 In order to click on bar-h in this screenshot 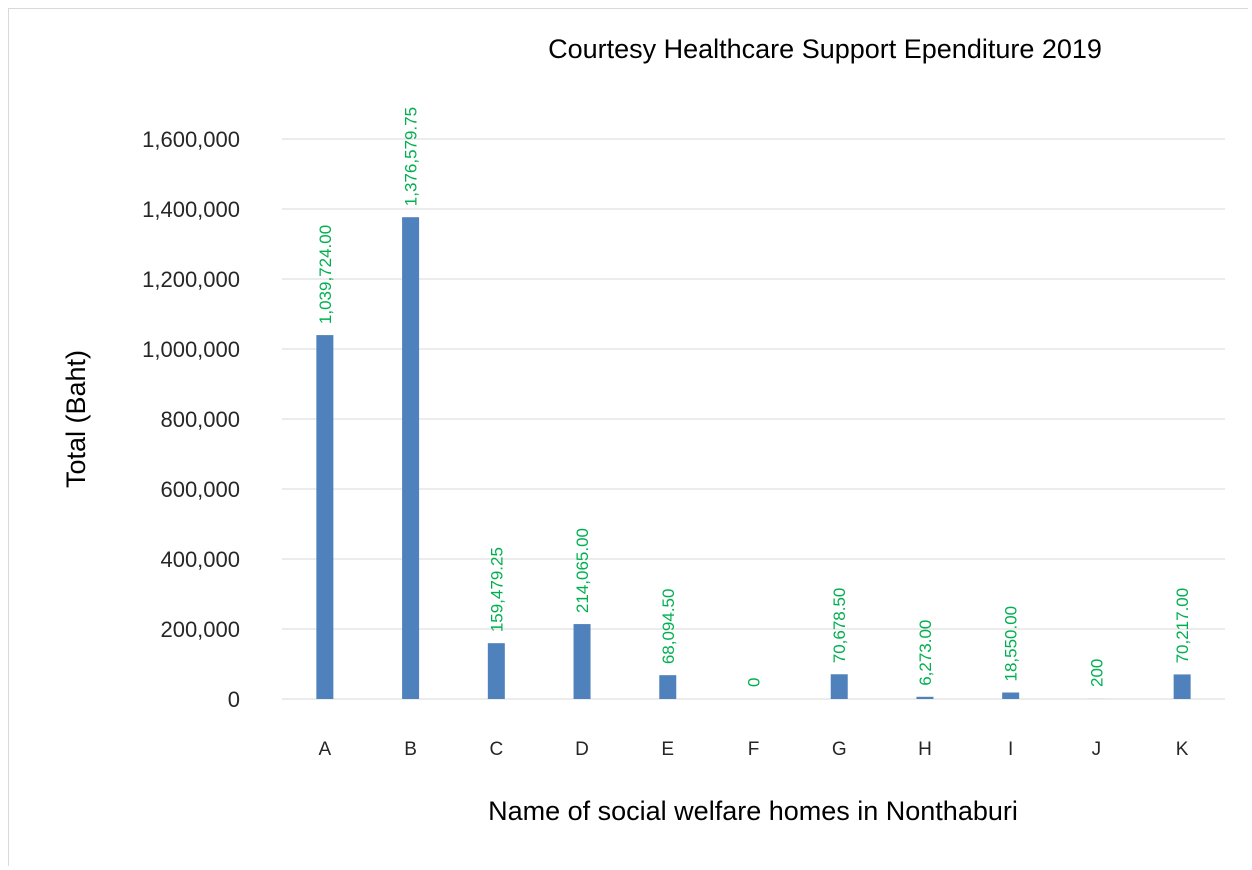, I will do `click(925, 697)`.